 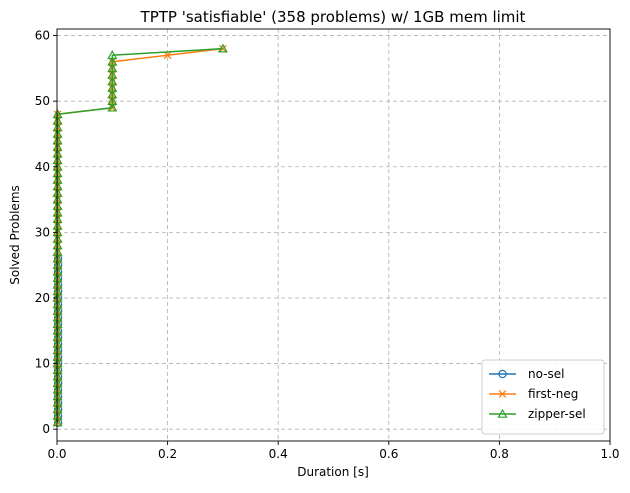 What do you see at coordinates (42, 298) in the screenshot?
I see `y-tick-label: 20` at bounding box center [42, 298].